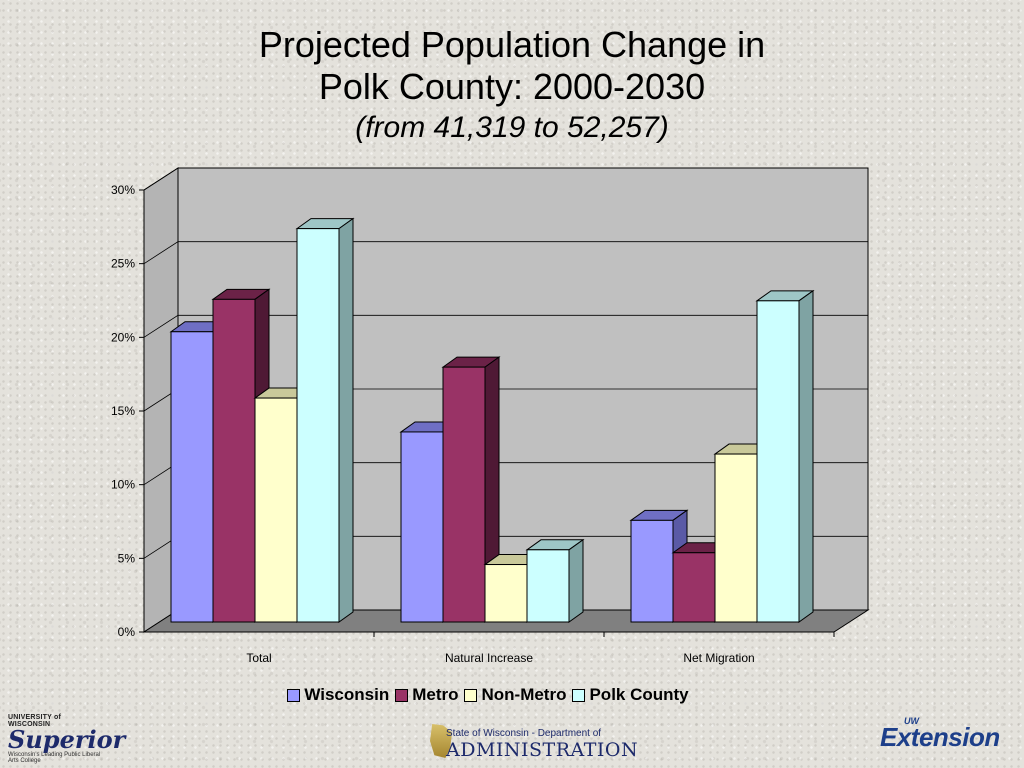  What do you see at coordinates (123, 264) in the screenshot?
I see `y-tick-label: 25%` at bounding box center [123, 264].